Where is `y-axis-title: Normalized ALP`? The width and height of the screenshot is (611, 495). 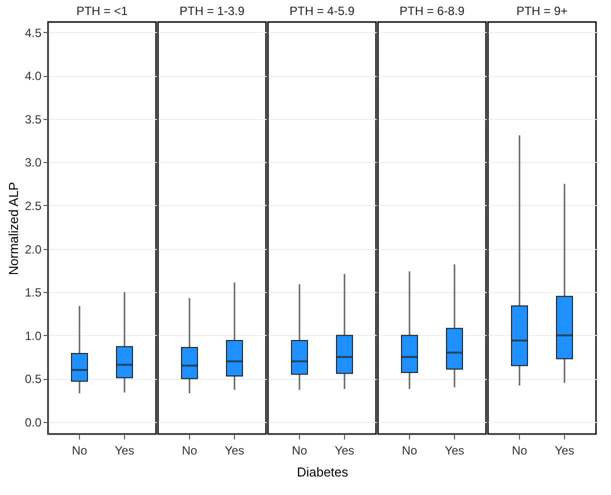 y-axis-title: Normalized ALP is located at coordinates (13, 229).